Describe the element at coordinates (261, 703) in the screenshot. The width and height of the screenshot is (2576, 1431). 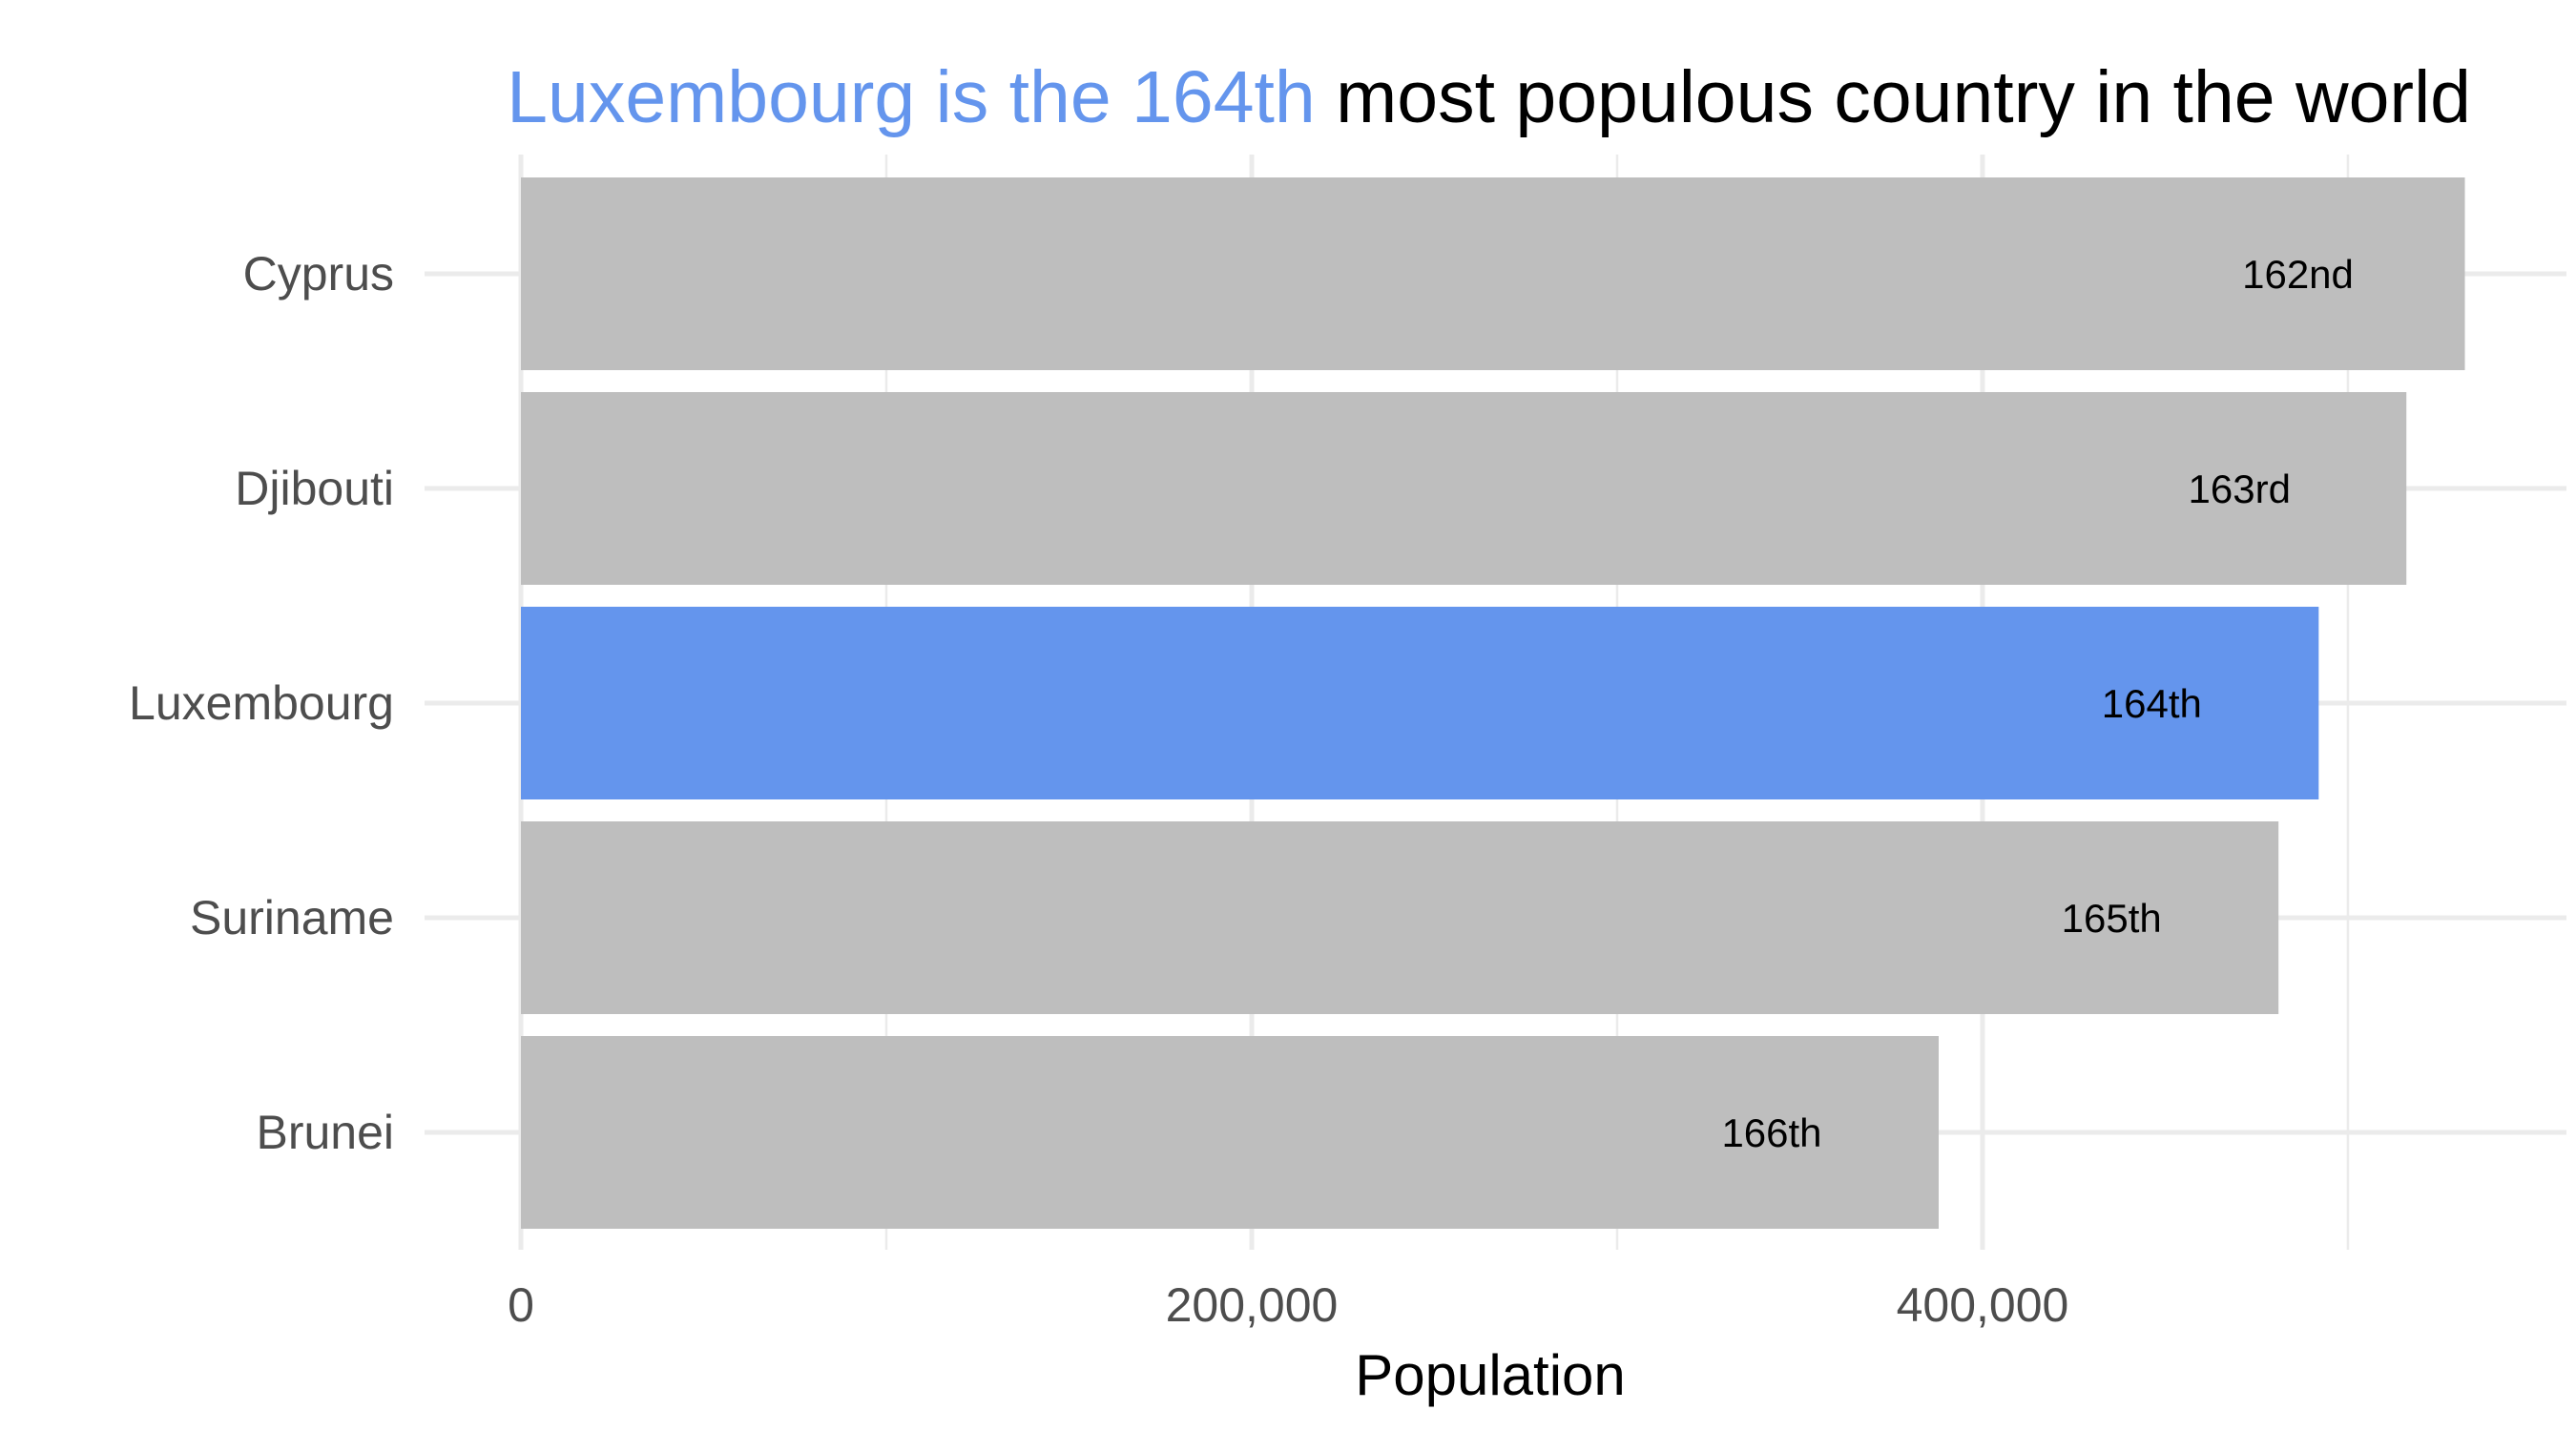
I see `category-label-luxembourg: Luxembourg` at that location.